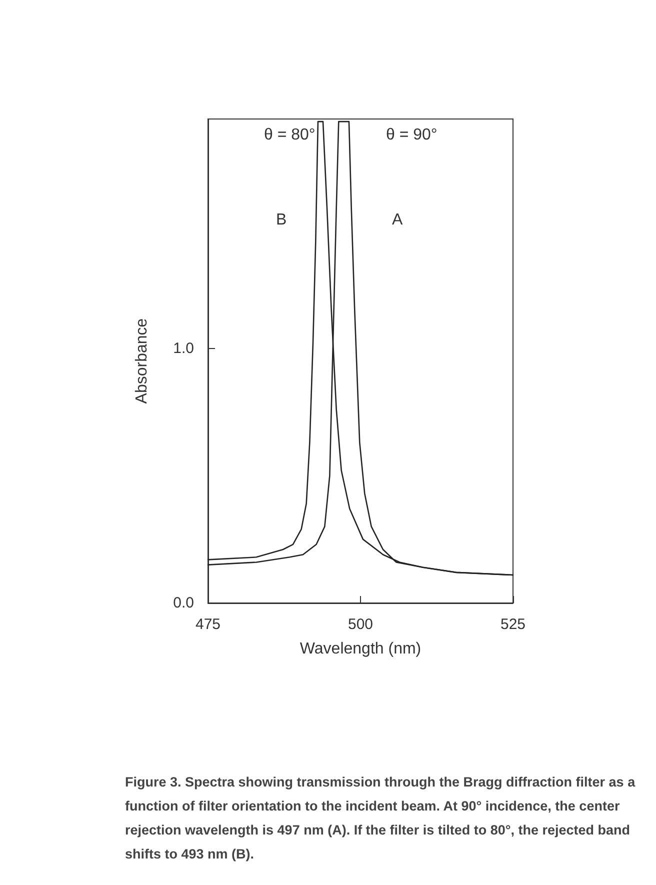 This screenshot has width=656, height=885. I want to click on x-axis-title: Wavelength (nm), so click(361, 649).